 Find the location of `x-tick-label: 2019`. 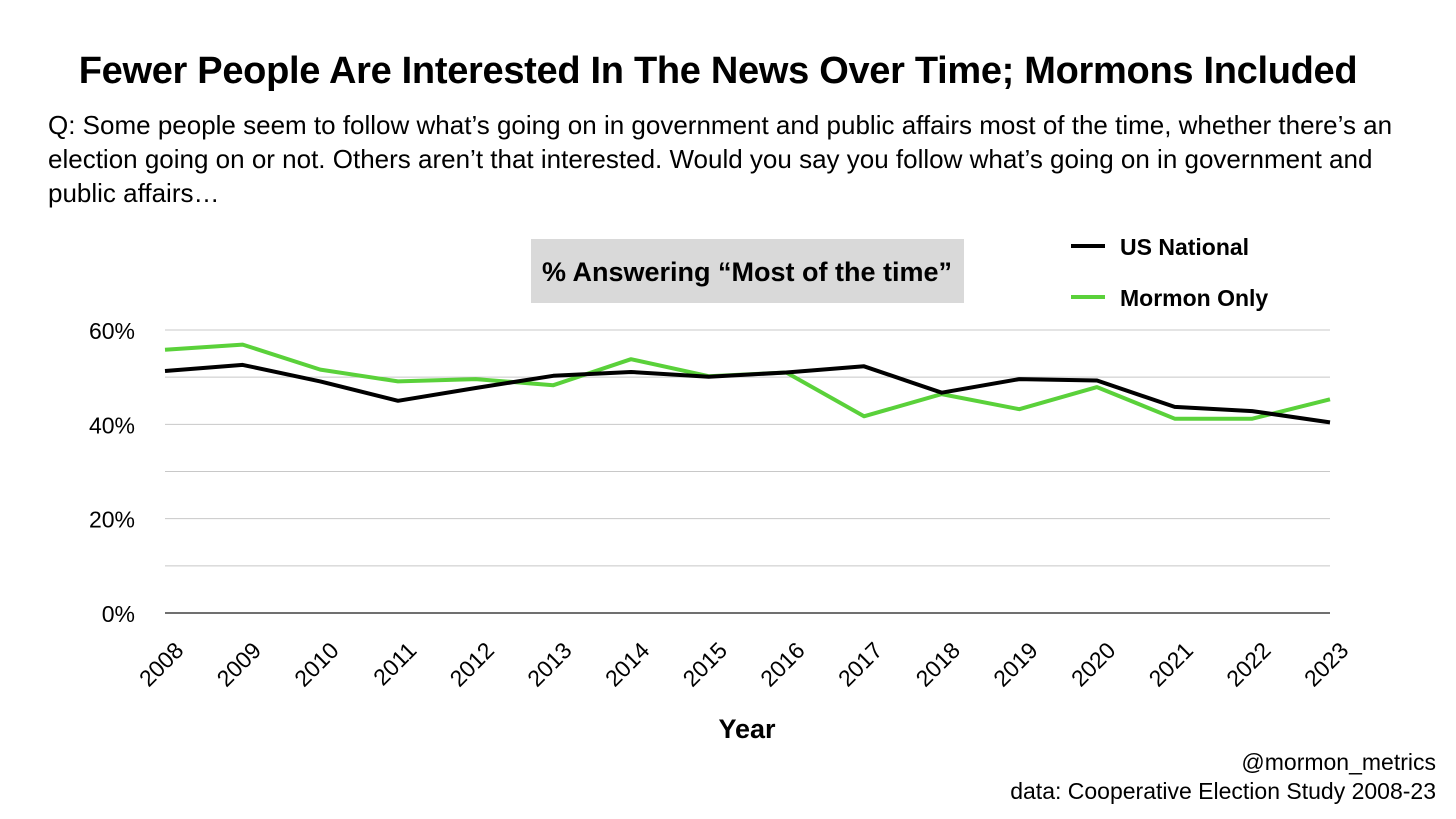

x-tick-label: 2019 is located at coordinates (1015, 664).